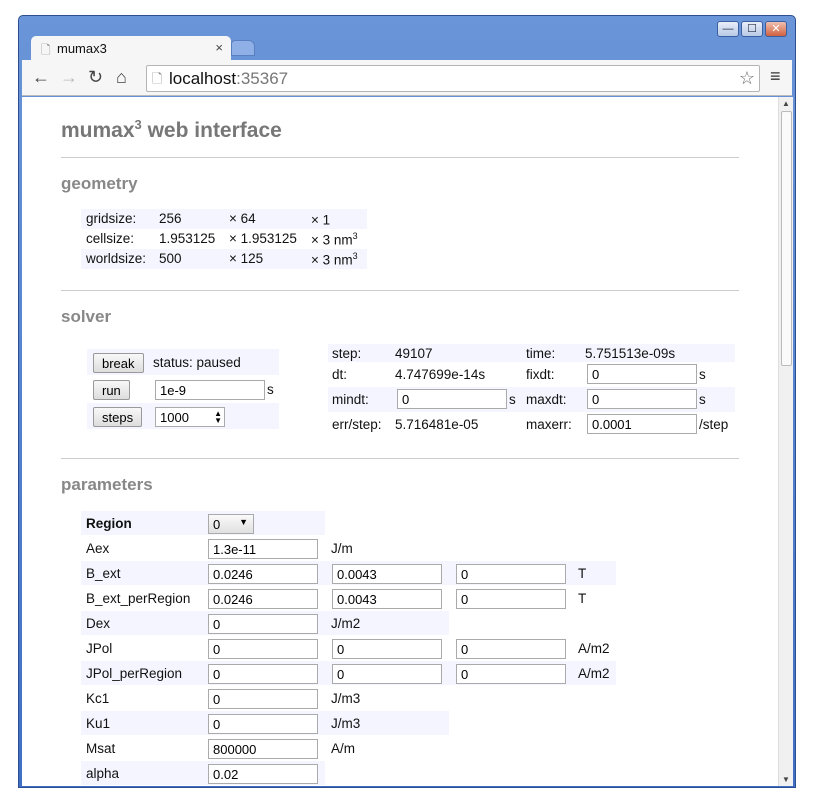  What do you see at coordinates (775, 76) in the screenshot?
I see `menu-icon: ≡` at bounding box center [775, 76].